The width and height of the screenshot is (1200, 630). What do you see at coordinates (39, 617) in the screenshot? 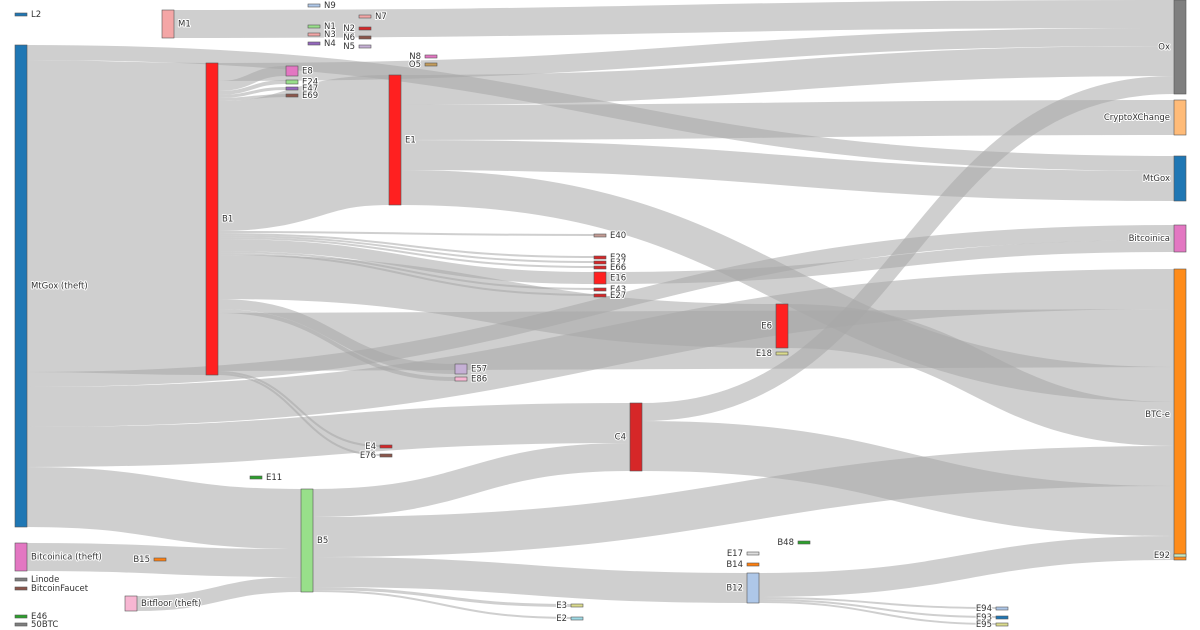
I see `node-label: E46` at bounding box center [39, 617].